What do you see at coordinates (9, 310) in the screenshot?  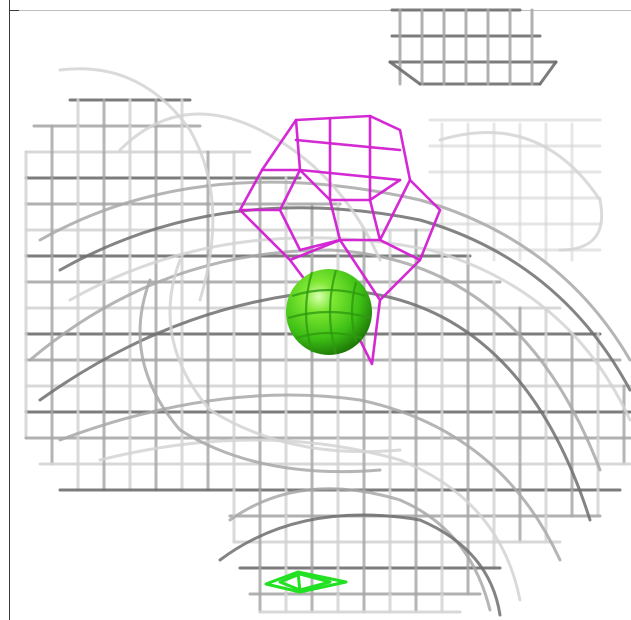 I see `viewport-left-border` at bounding box center [9, 310].